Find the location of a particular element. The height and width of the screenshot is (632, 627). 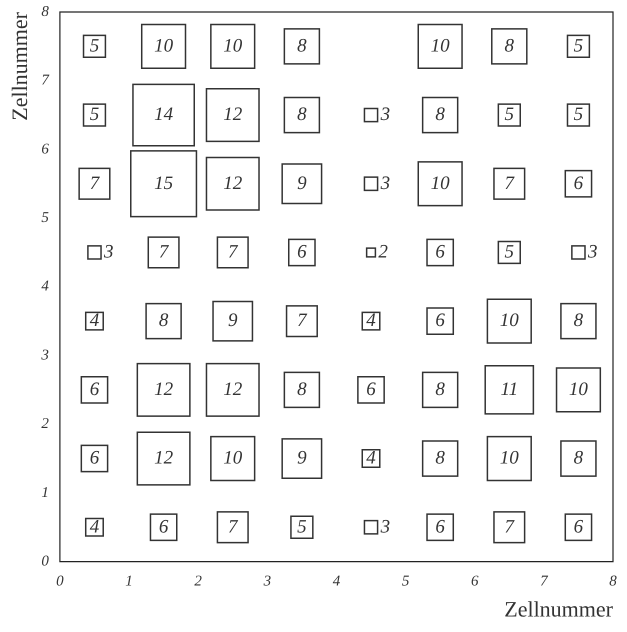

y-axis-title: Zellnummer is located at coordinates (19, 66).